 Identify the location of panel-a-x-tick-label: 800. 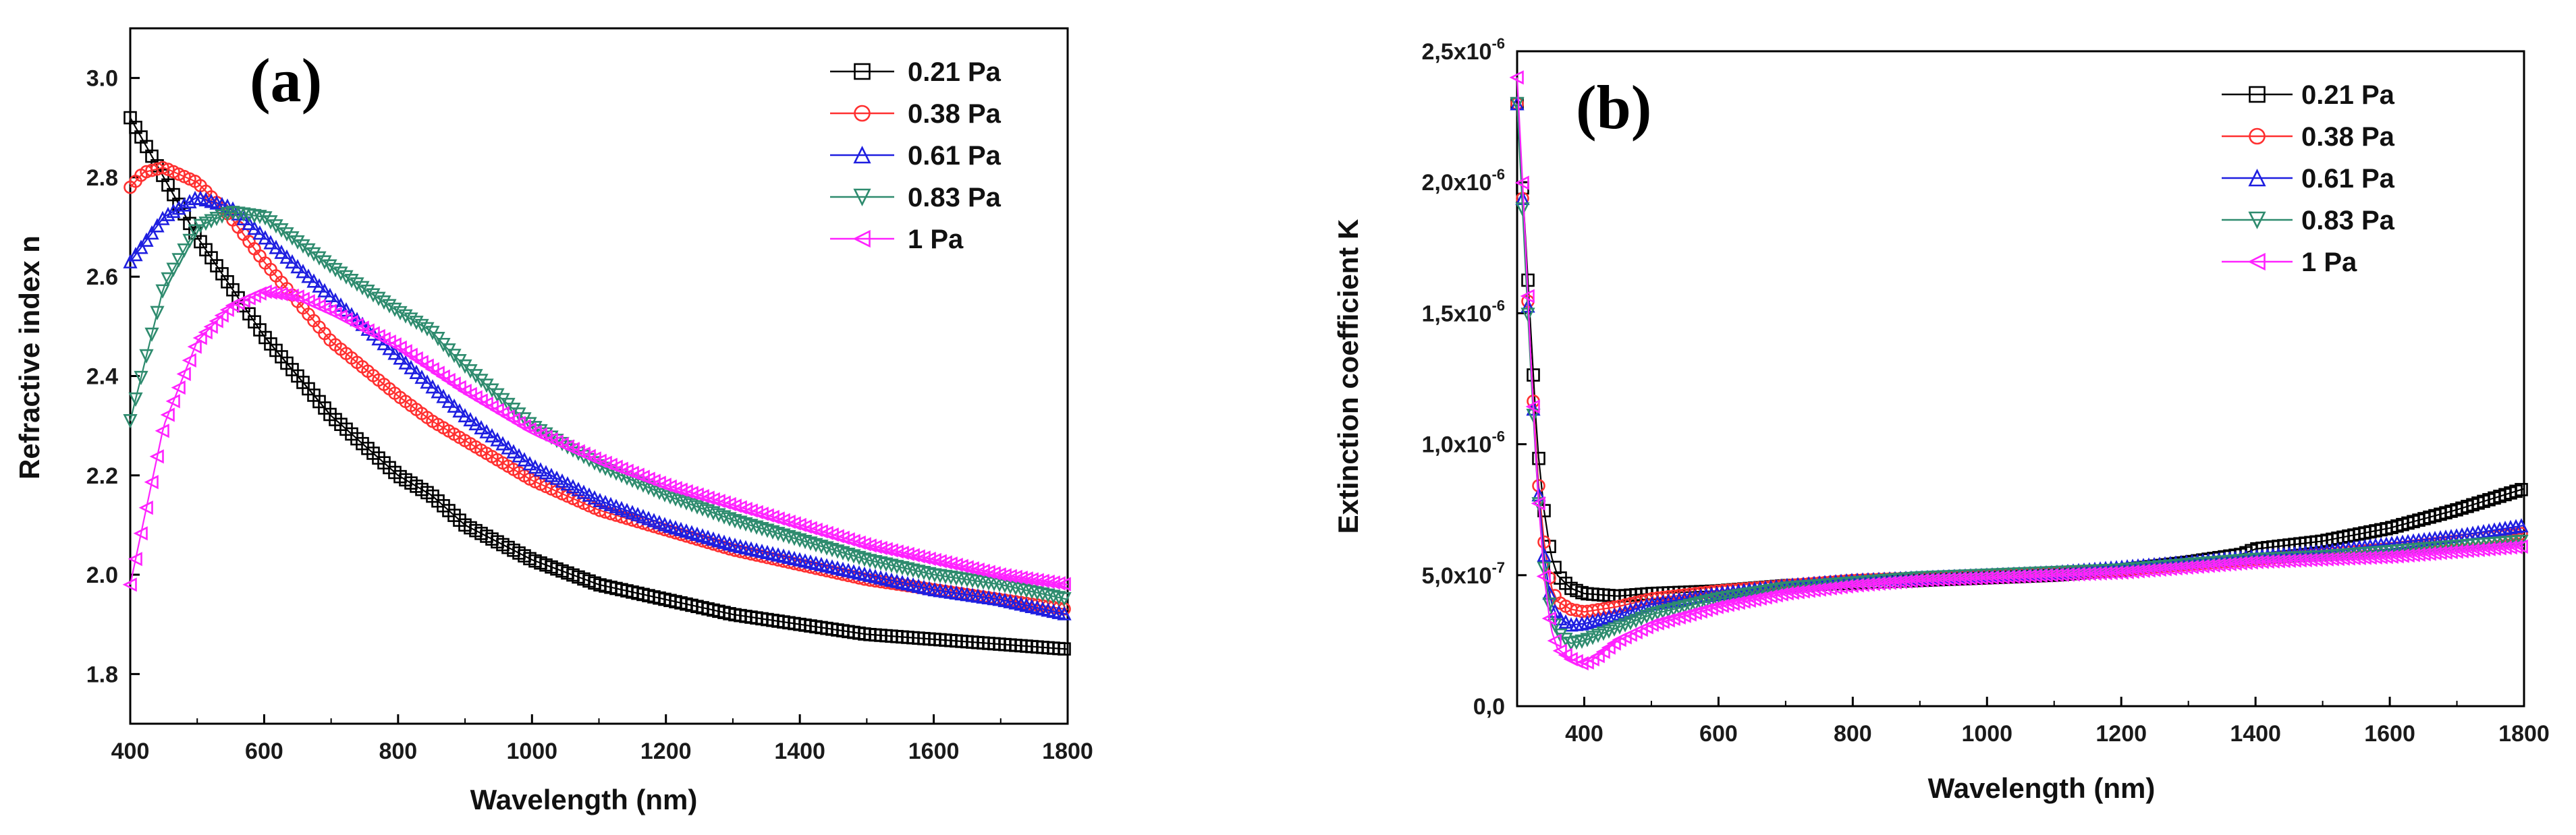
(398, 751).